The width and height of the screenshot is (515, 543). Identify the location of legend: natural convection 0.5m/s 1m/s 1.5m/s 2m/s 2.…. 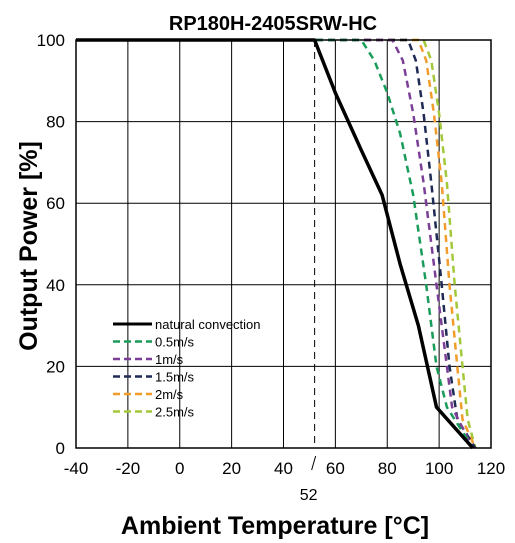
(187, 368).